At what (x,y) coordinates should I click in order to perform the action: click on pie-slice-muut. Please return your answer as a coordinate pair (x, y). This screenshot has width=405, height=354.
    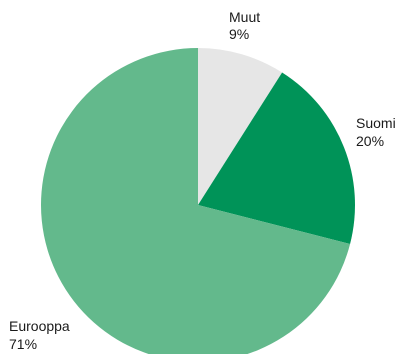
    Looking at the image, I should click on (240, 126).